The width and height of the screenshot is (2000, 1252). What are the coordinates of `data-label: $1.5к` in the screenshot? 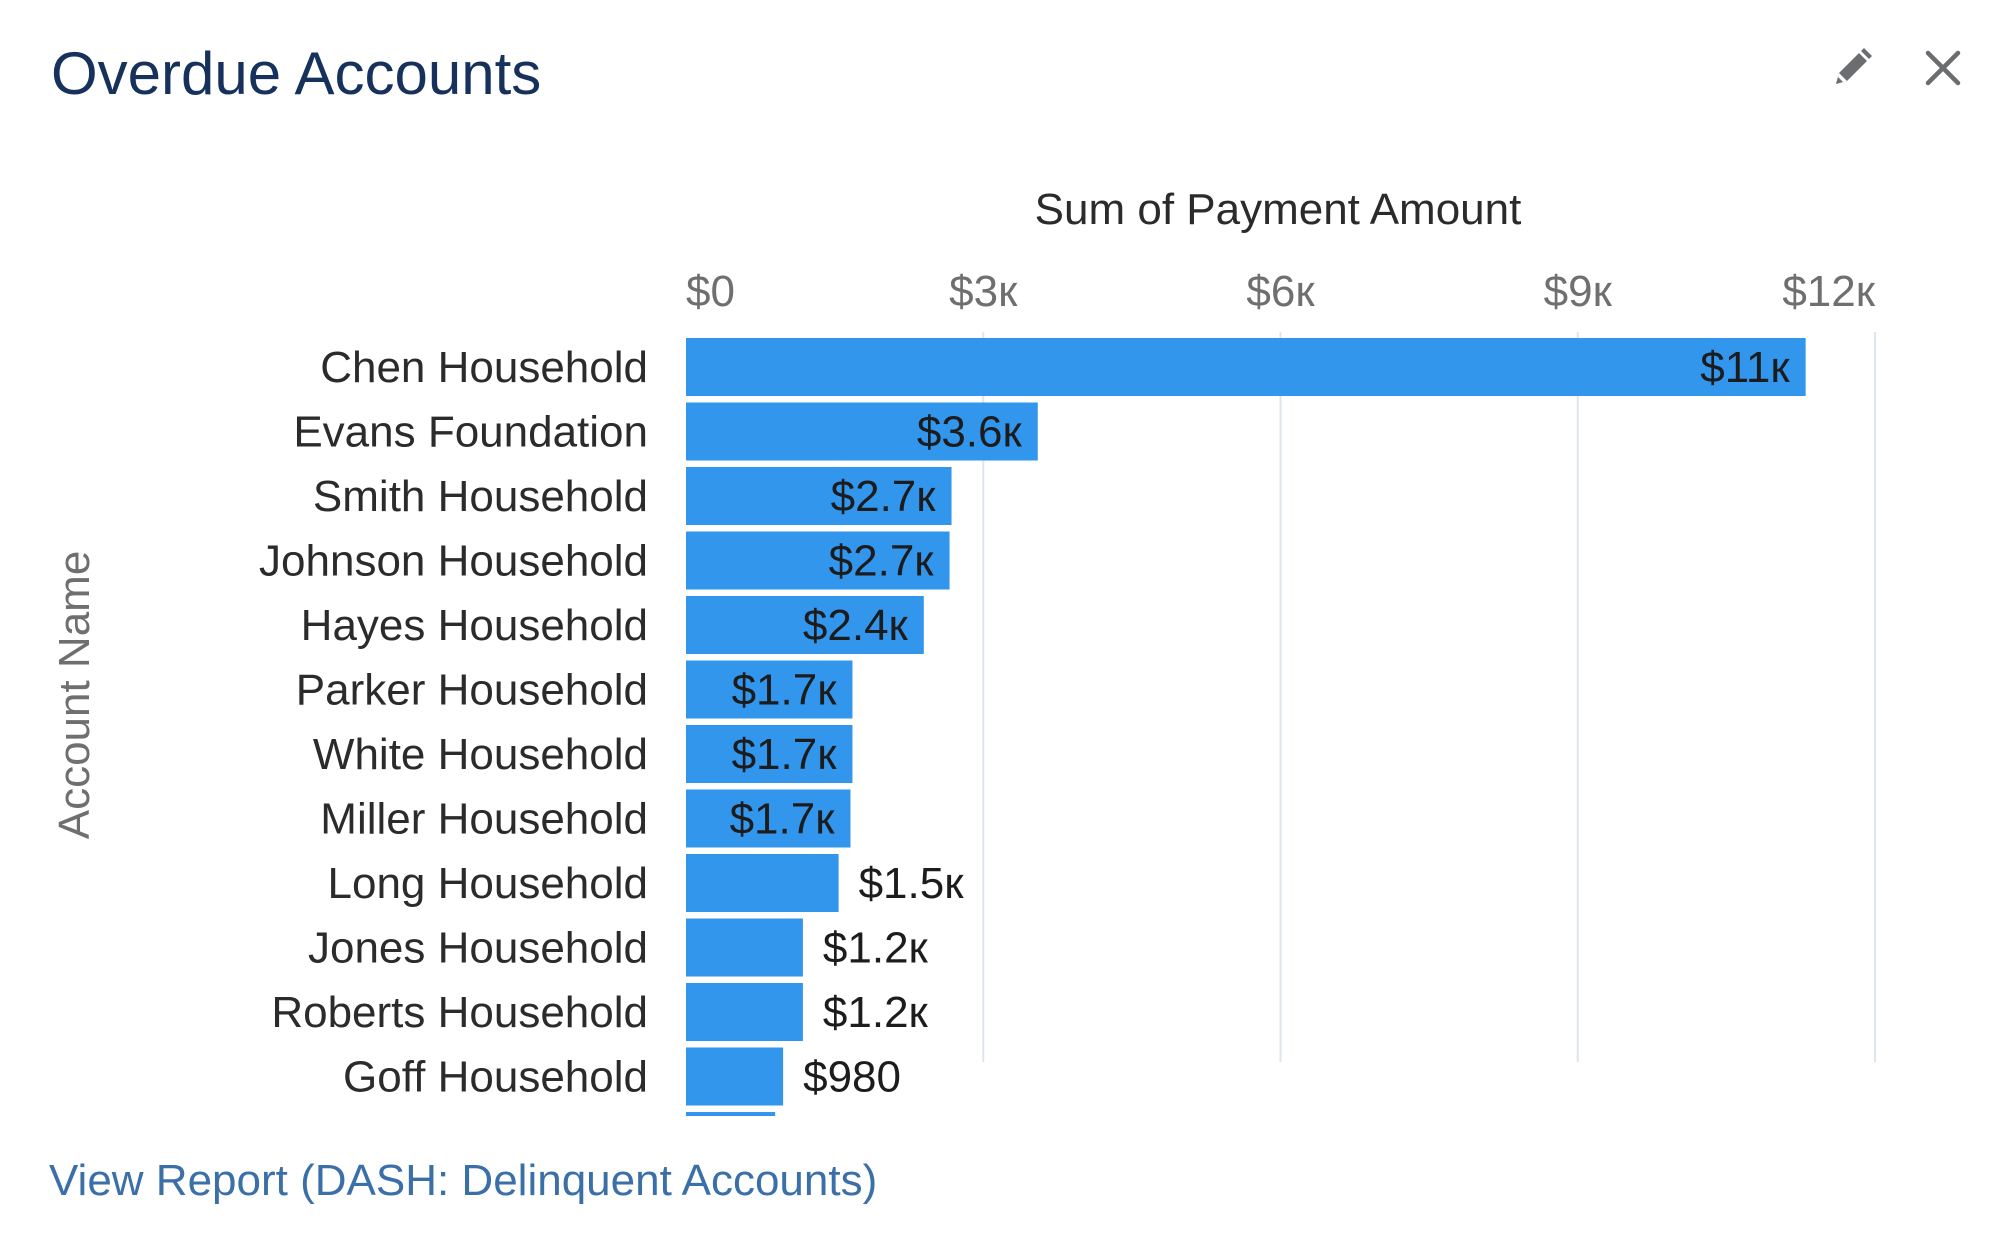 It's located at (912, 883).